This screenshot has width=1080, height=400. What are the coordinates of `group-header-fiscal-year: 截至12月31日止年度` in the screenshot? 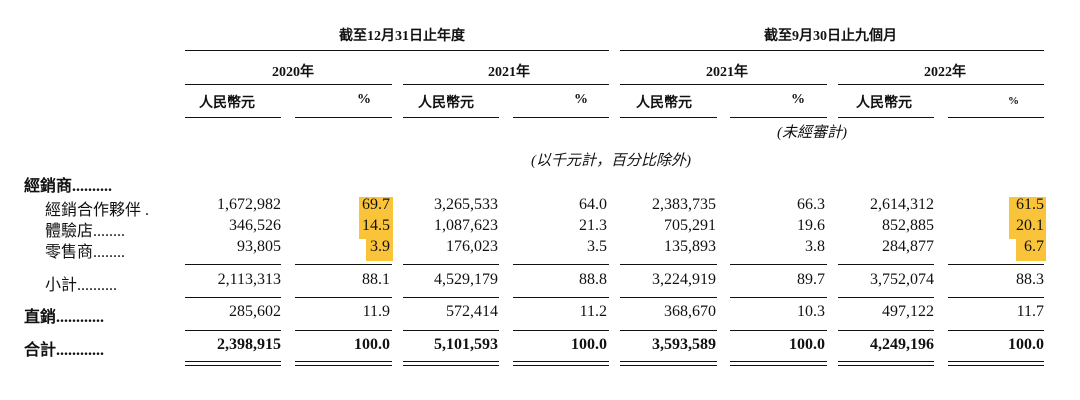 It's located at (402, 36).